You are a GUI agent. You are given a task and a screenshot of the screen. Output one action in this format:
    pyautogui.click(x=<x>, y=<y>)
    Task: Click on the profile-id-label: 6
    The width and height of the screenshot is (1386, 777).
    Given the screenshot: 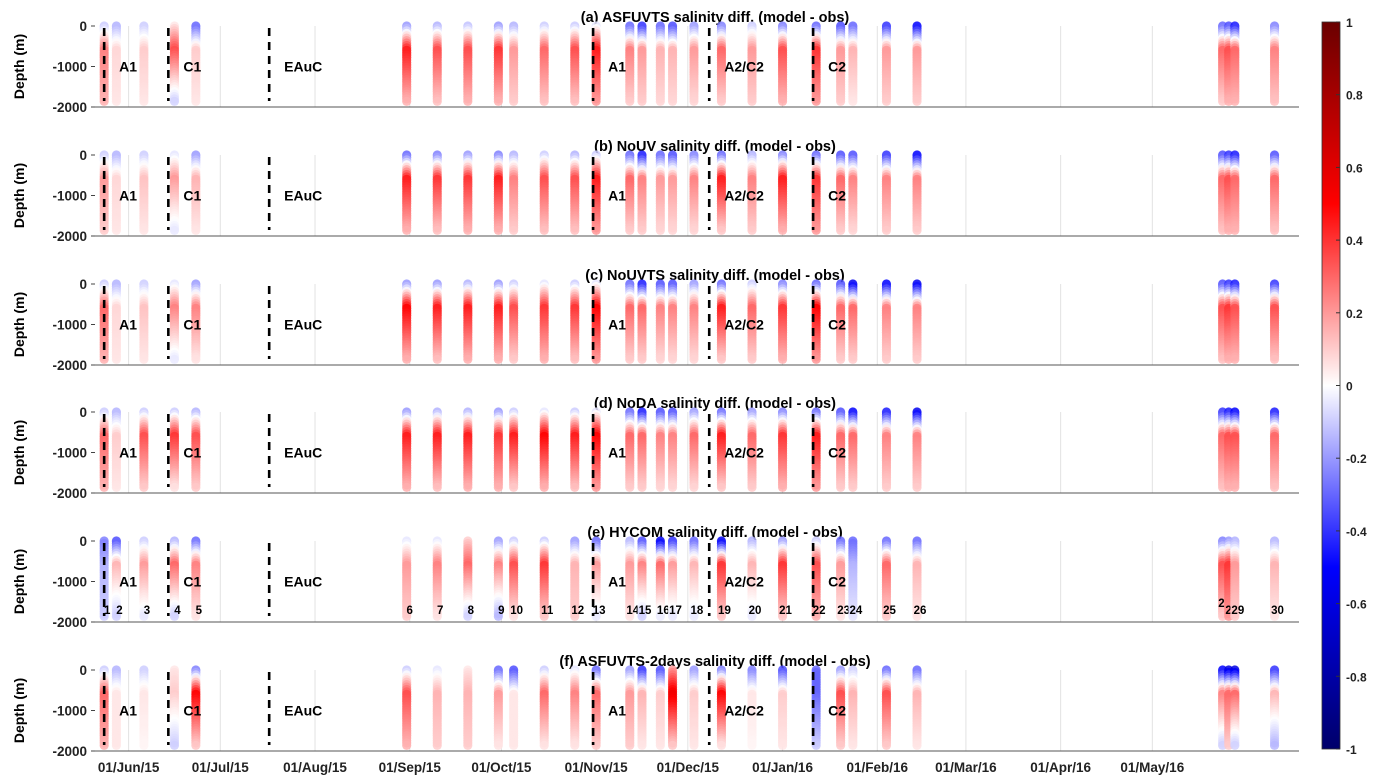 What is the action you would take?
    pyautogui.click(x=409, y=611)
    